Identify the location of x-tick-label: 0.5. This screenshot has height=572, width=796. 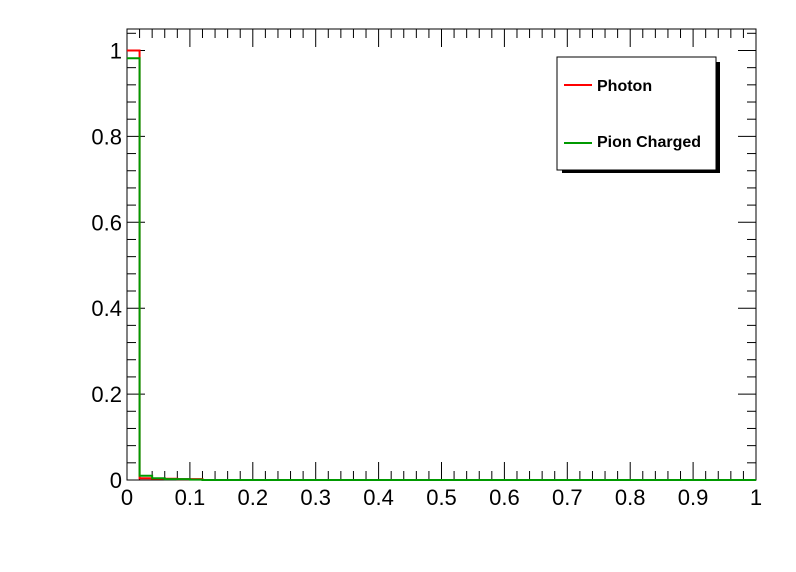
(441, 497).